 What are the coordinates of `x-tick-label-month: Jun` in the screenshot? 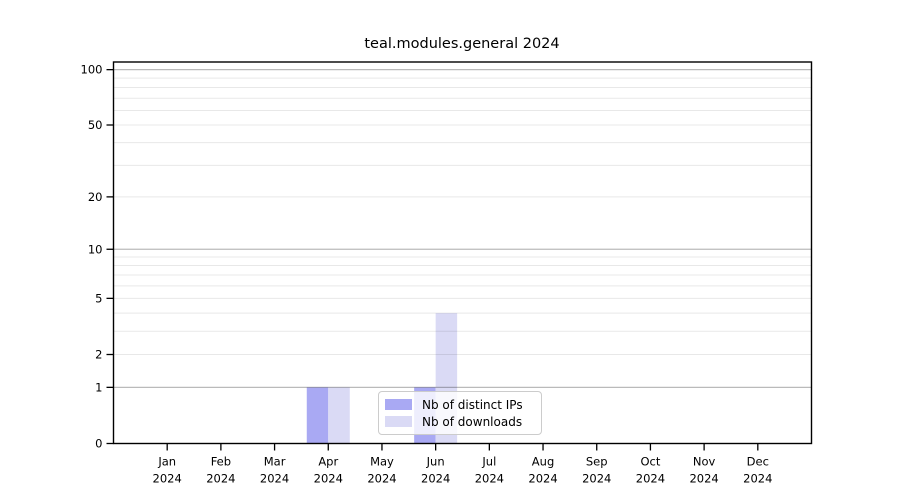 It's located at (435, 462).